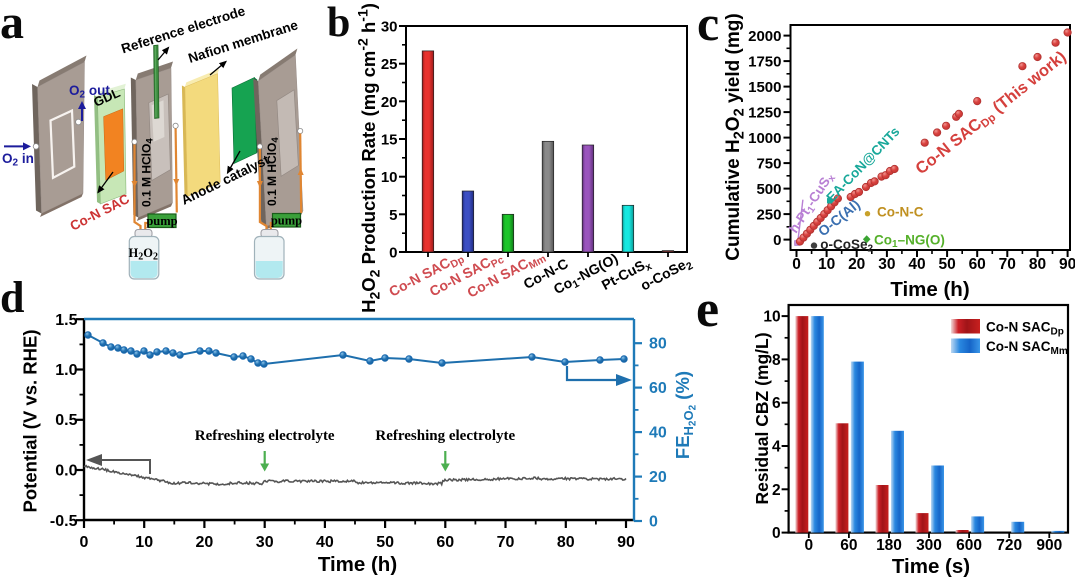 This screenshot has width=1075, height=579. Describe the element at coordinates (931, 566) in the screenshot. I see `svg-text: Time (s)` at that location.